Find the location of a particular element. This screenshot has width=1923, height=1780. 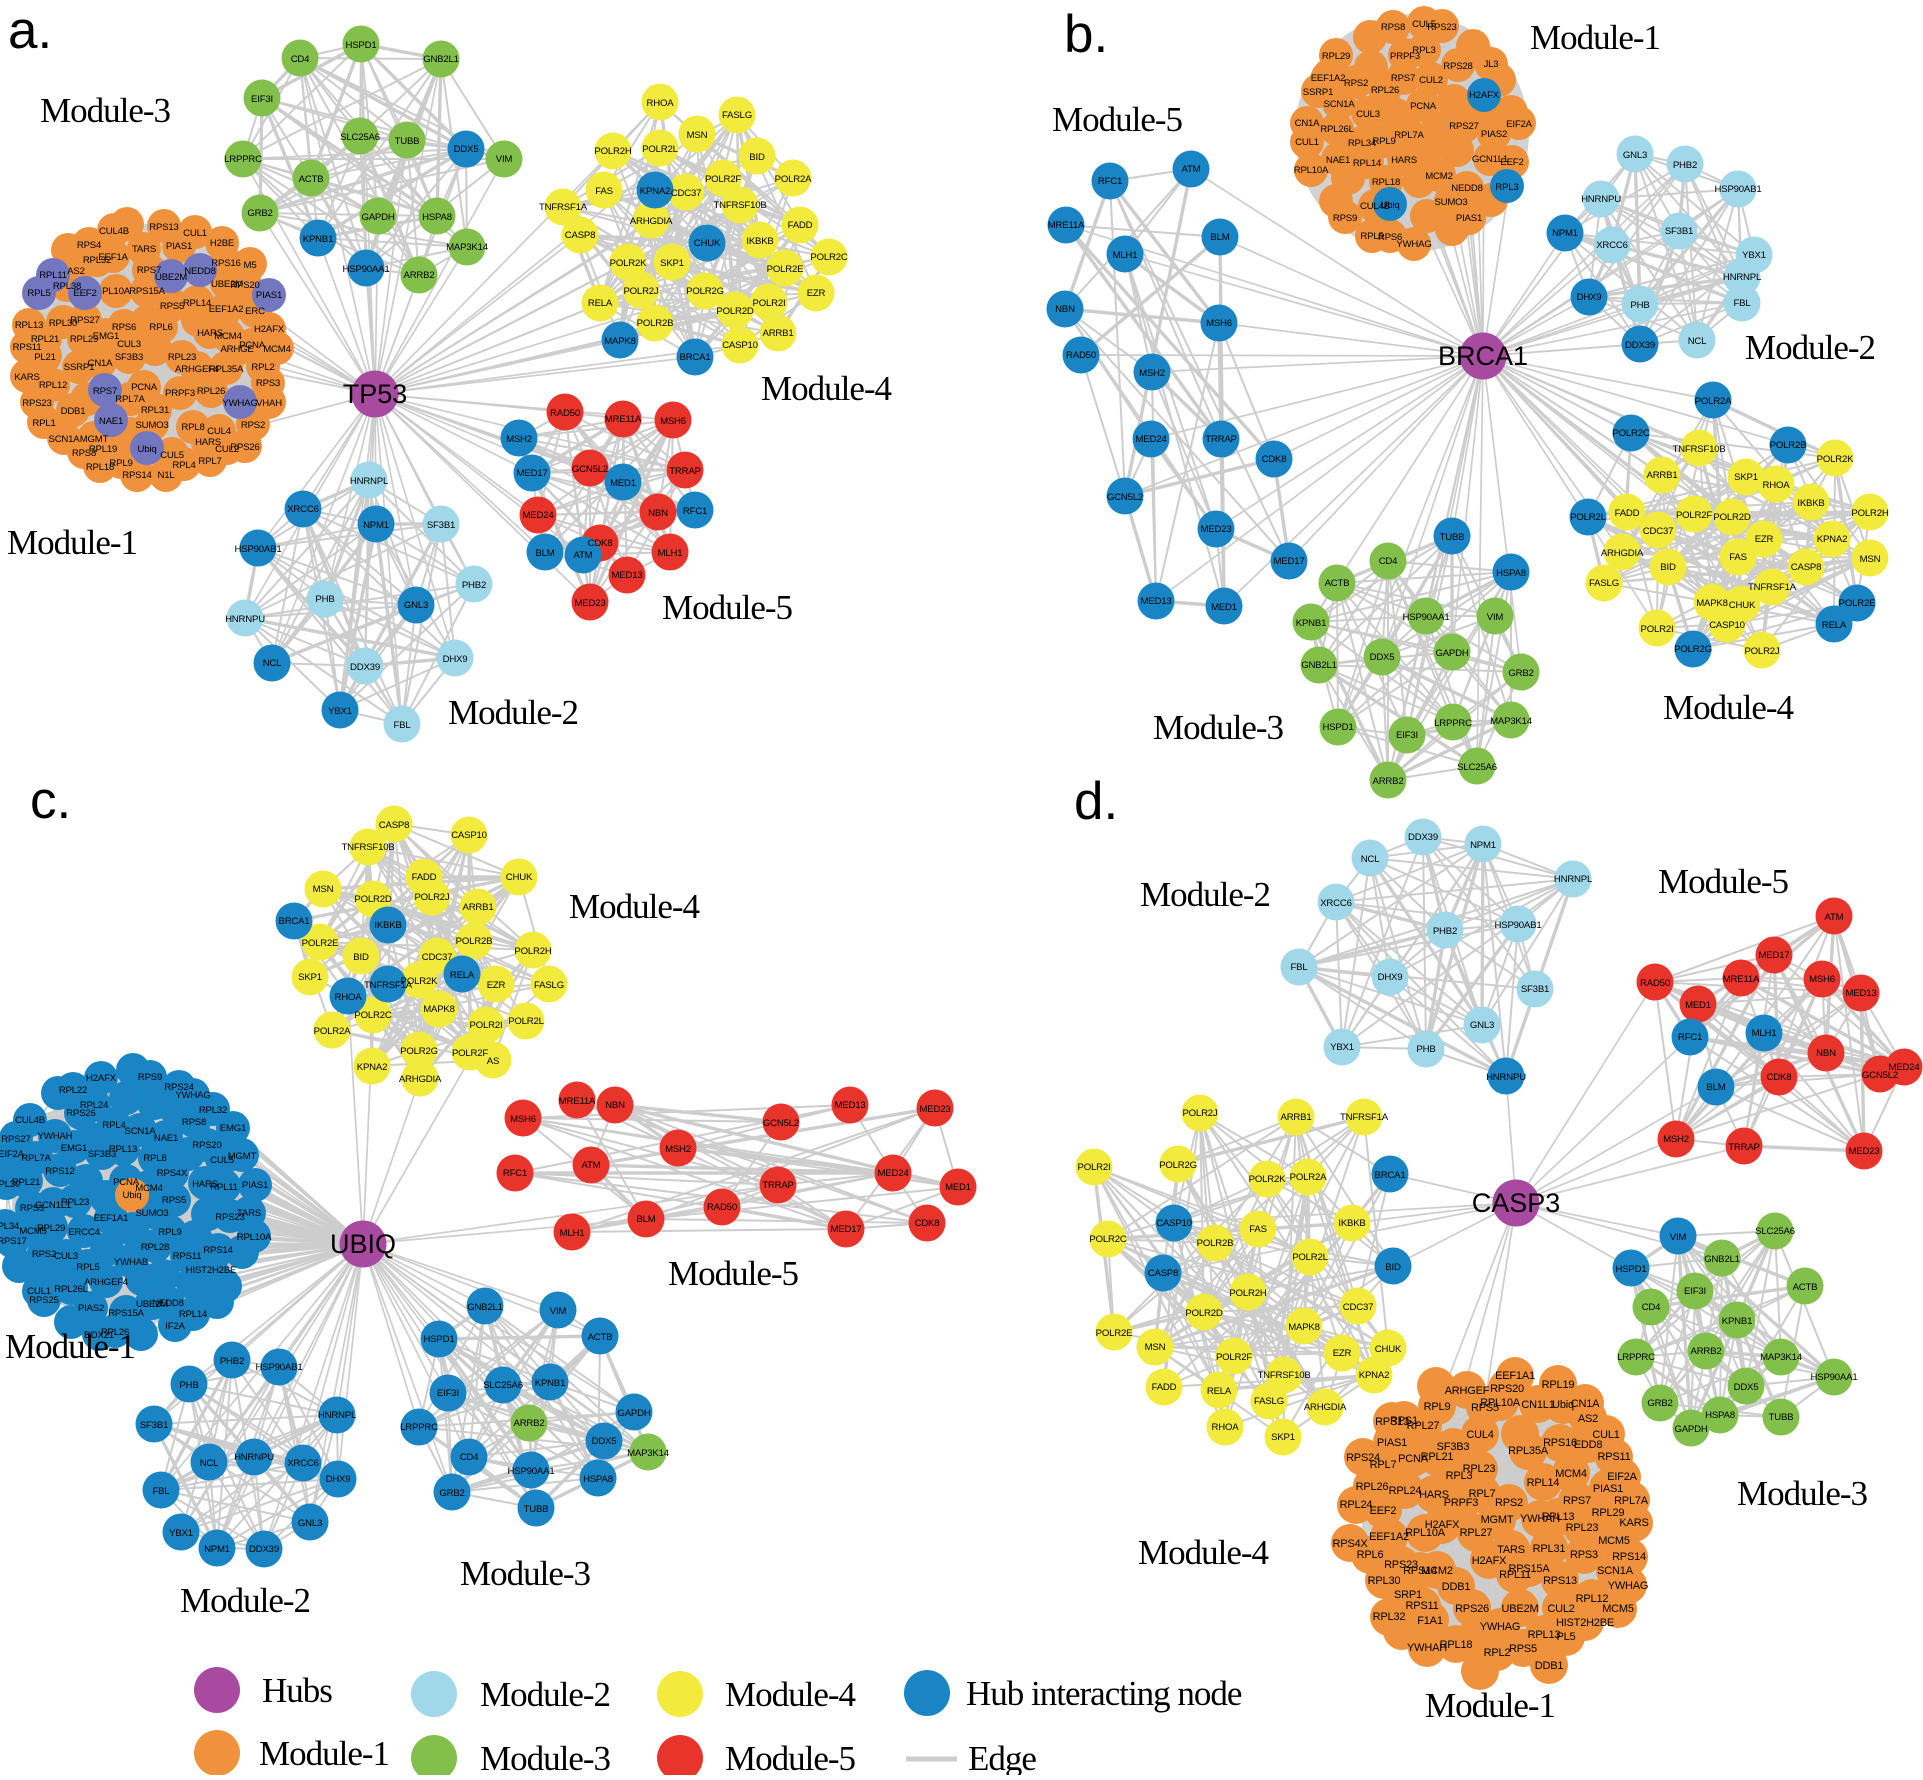

svg-text: RHOA is located at coordinates (661, 103).